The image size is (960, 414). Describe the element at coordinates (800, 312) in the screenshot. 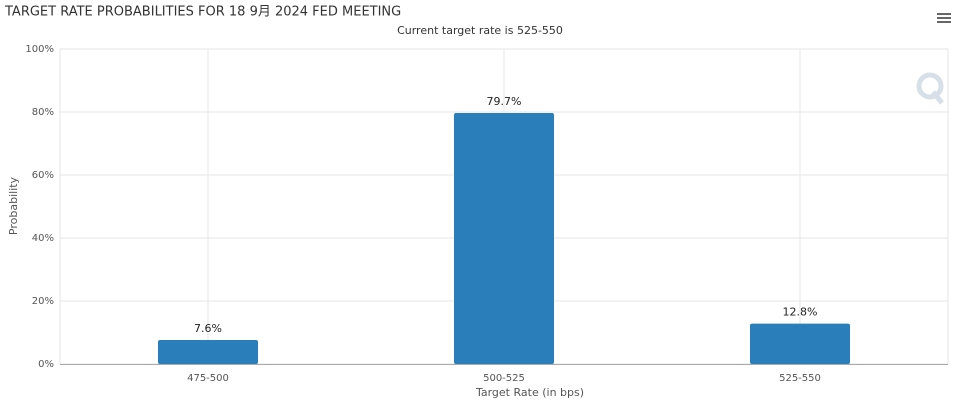

I see `data-label: 12.8%` at that location.